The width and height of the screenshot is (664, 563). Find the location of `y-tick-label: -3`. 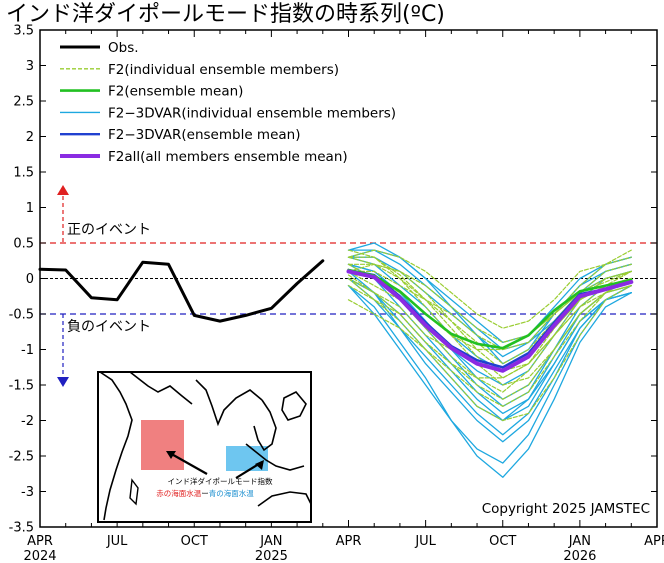

y-tick-label: -3 is located at coordinates (27, 492).